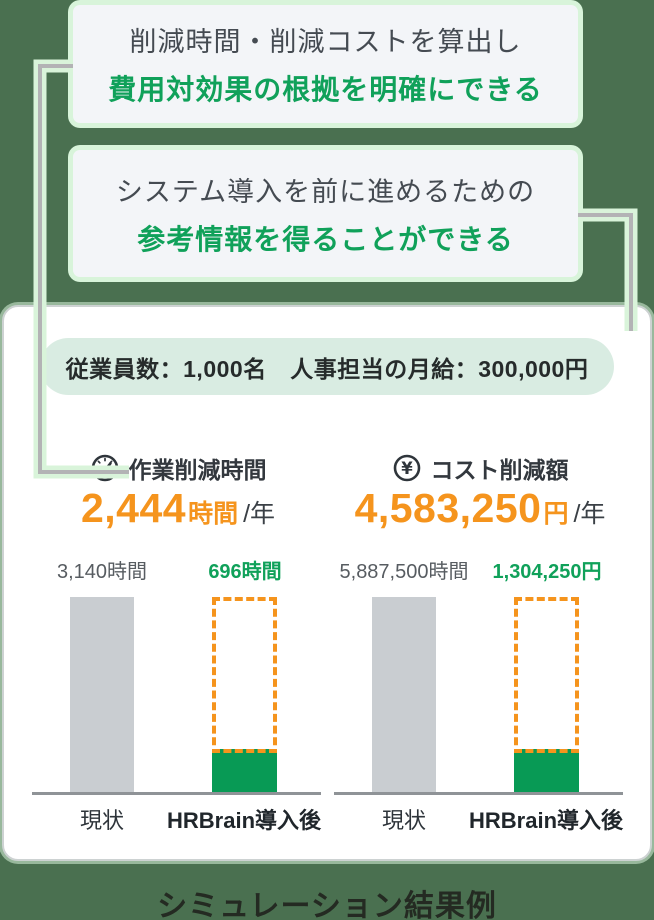 The image size is (654, 920). Describe the element at coordinates (133, 508) in the screenshot. I see `savings-amount: 2,444` at that location.